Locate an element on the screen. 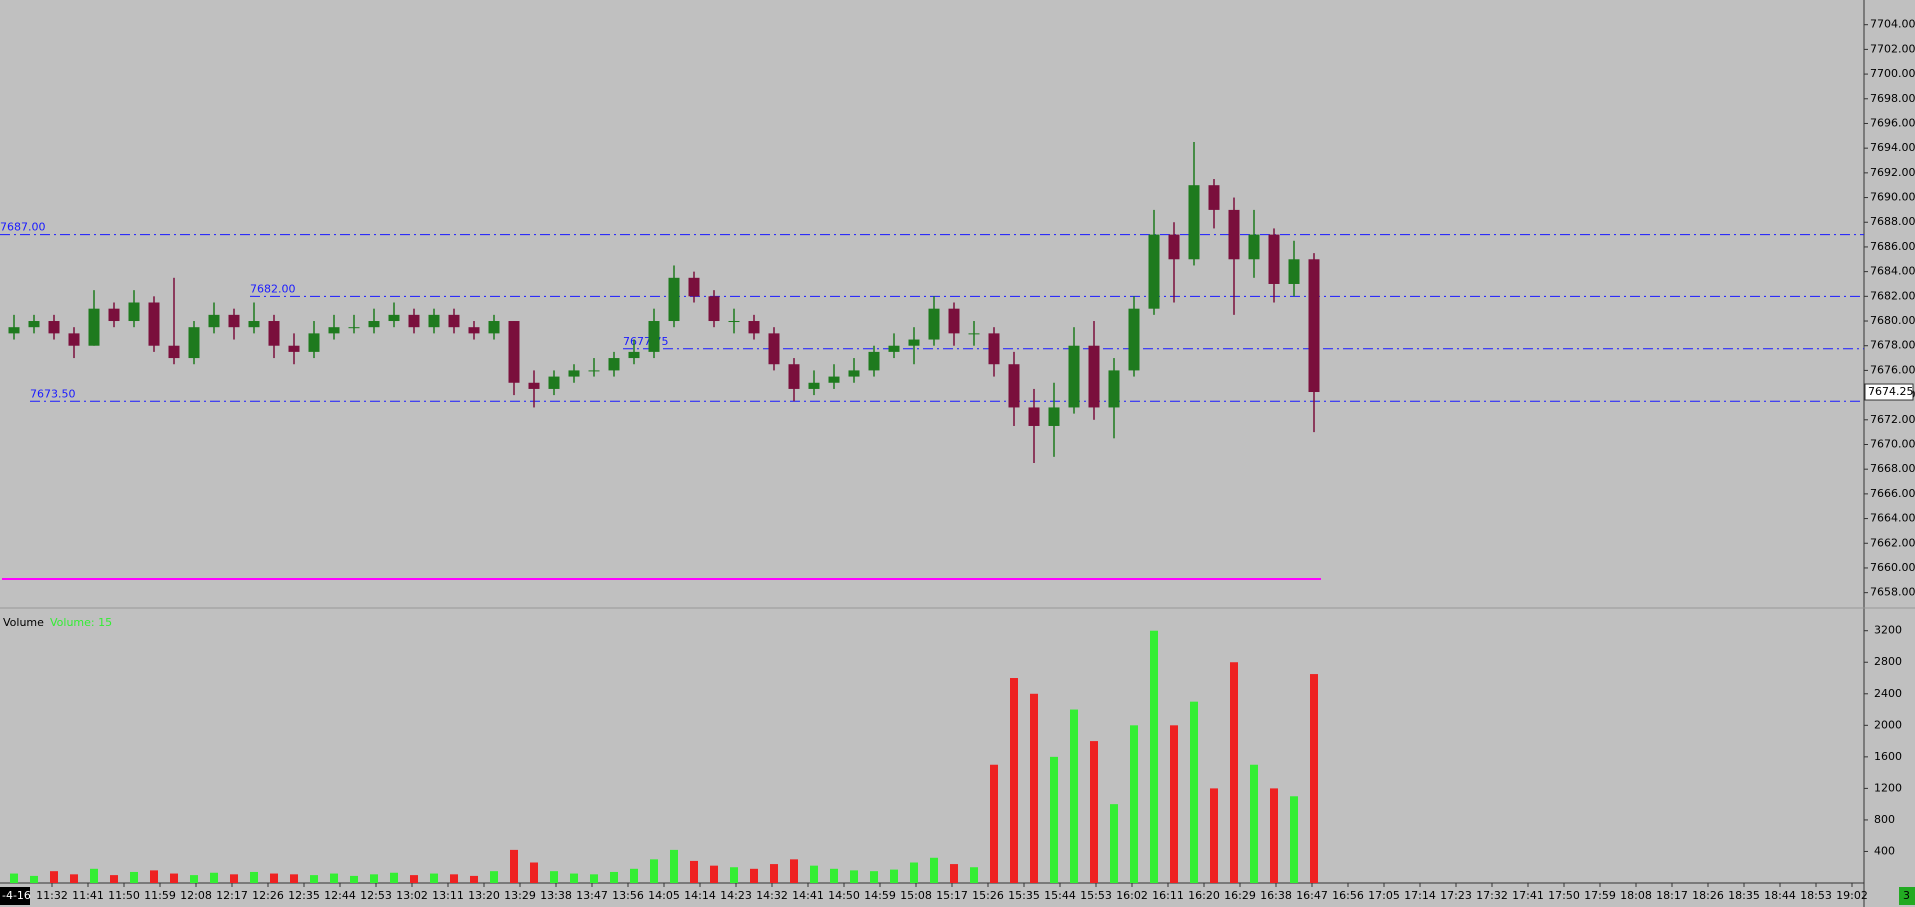  x-tick-label: 16:38 is located at coordinates (1276, 895).